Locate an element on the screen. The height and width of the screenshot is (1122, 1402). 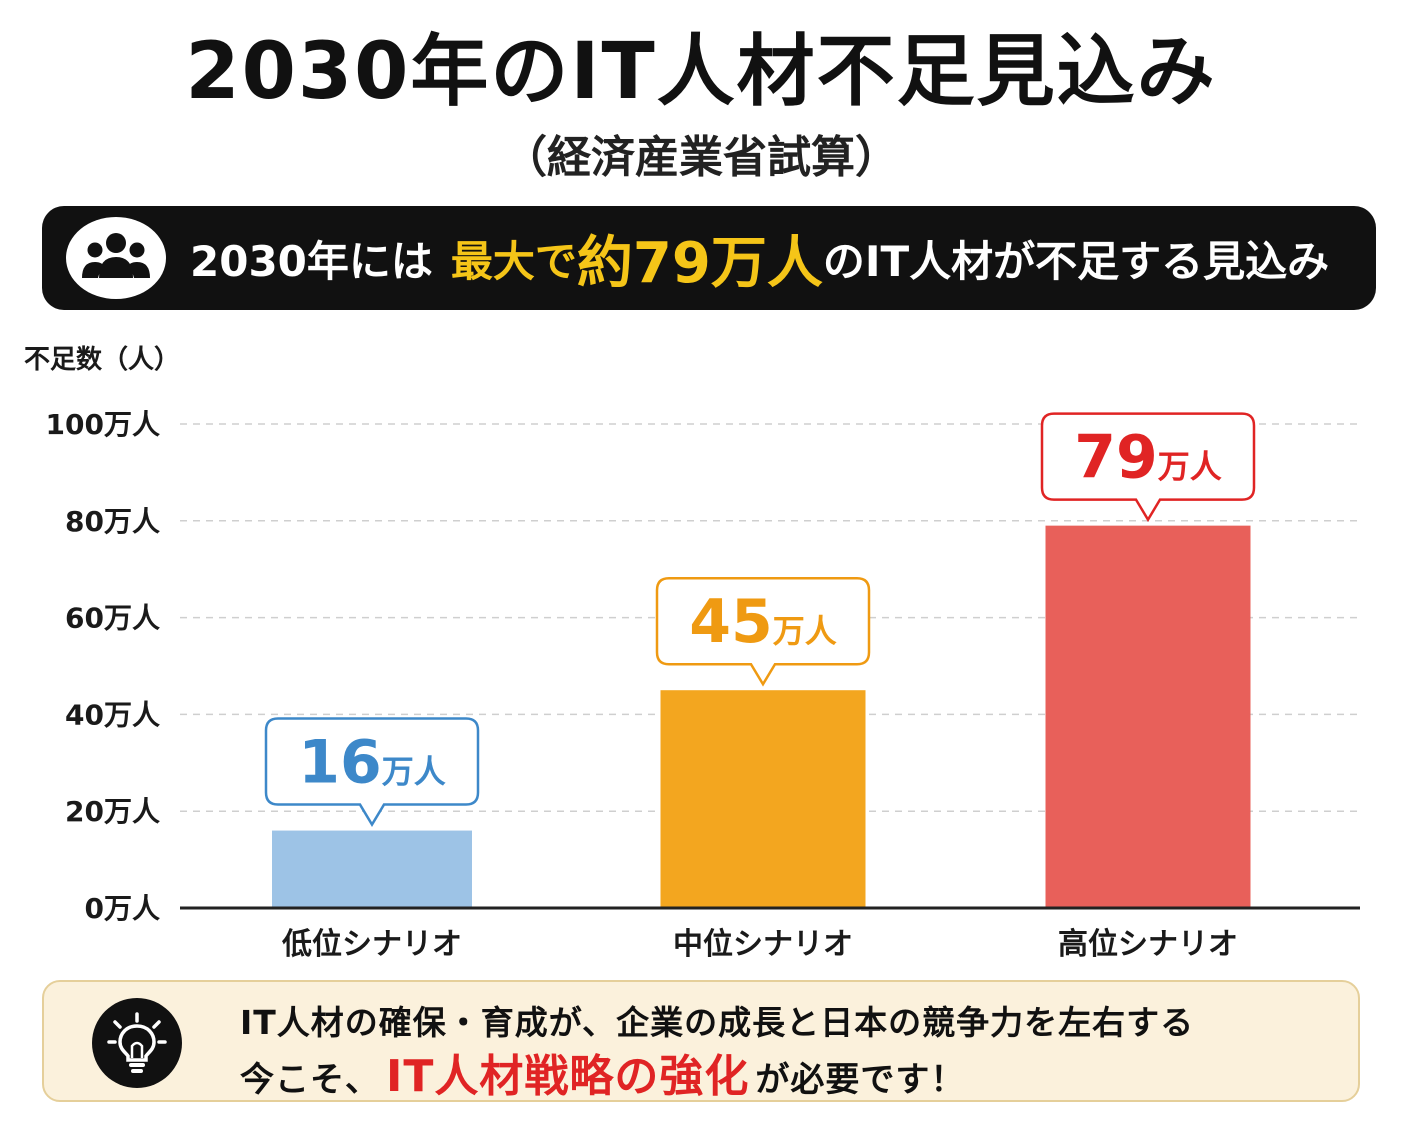
data-label: 16万人 is located at coordinates (372, 763).